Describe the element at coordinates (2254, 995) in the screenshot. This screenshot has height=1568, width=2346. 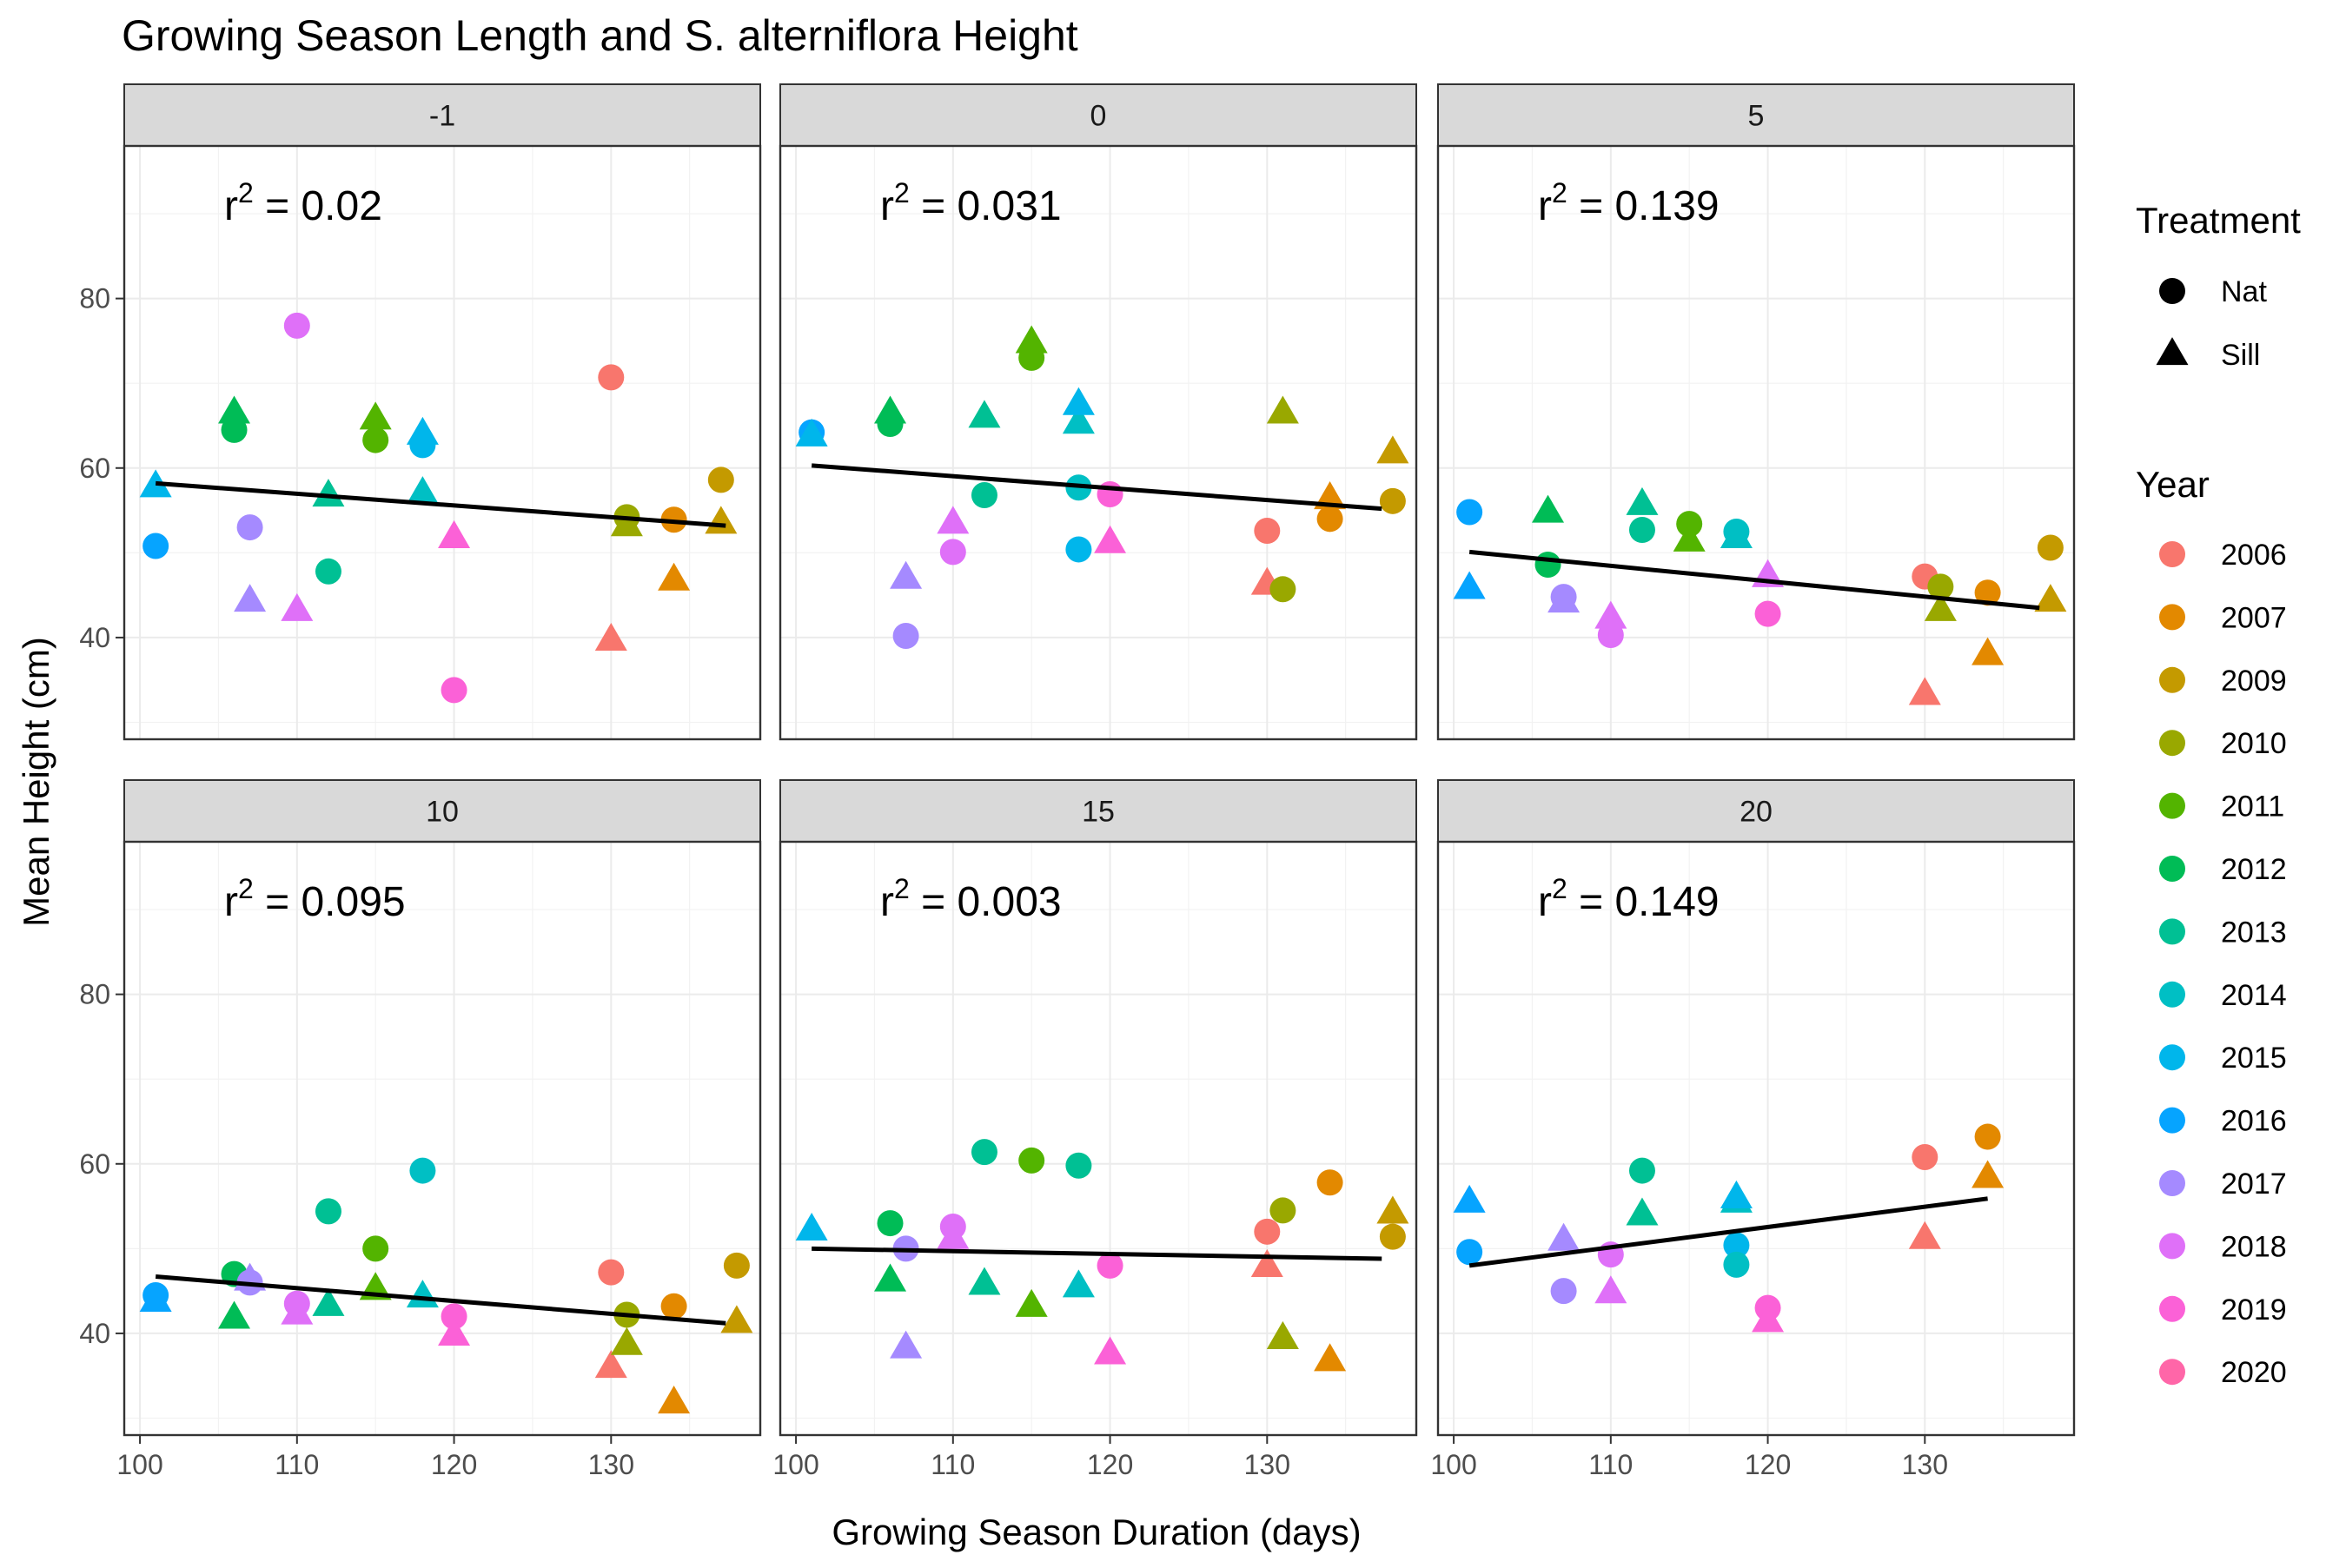
I see `year-legend-label: 2014` at that location.